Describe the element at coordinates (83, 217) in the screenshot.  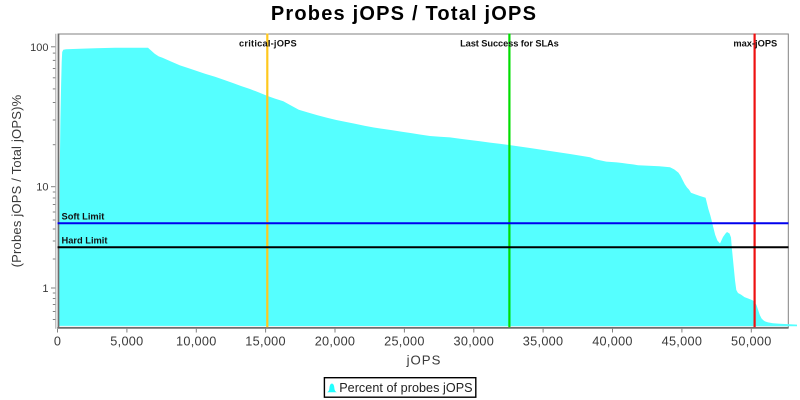
I see `svg-text: Soft Limit` at that location.